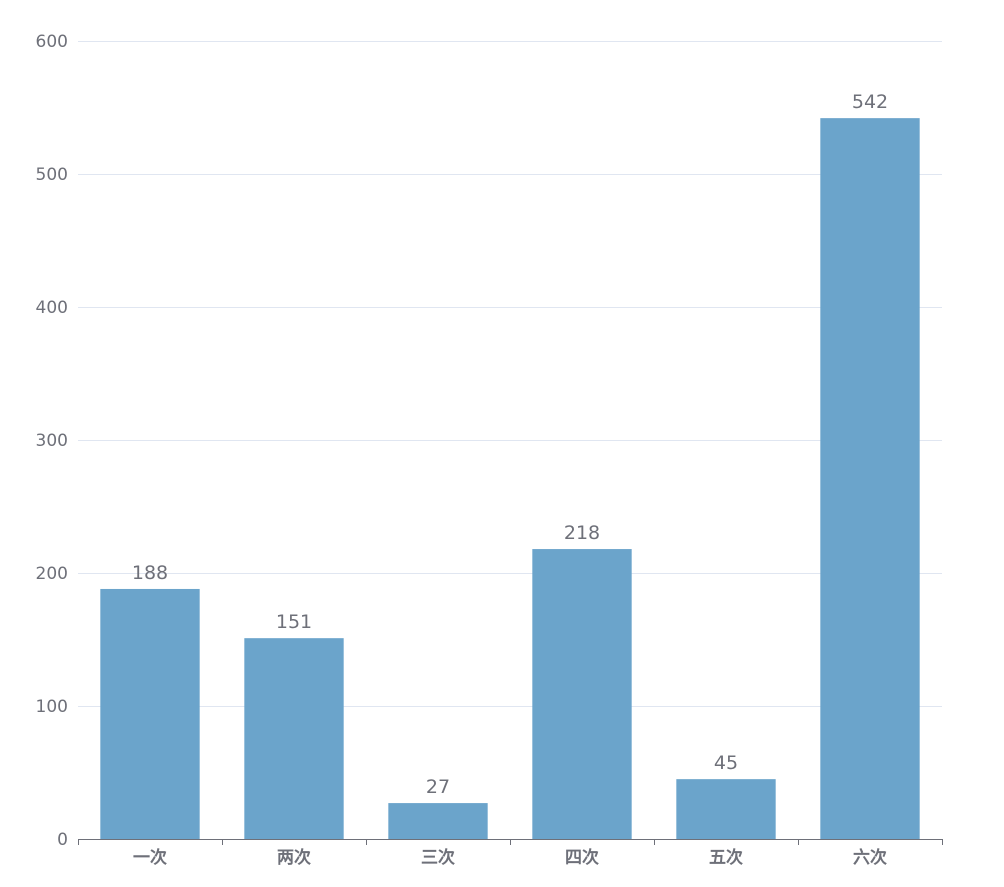  I want to click on x-tick-label-1: 一次, so click(150, 857).